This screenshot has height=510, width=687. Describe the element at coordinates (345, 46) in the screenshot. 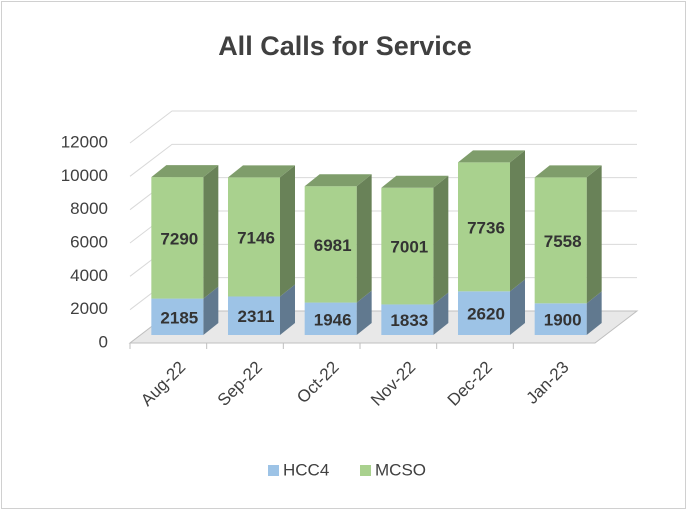

I see `chart-title: All Calls for Service` at that location.